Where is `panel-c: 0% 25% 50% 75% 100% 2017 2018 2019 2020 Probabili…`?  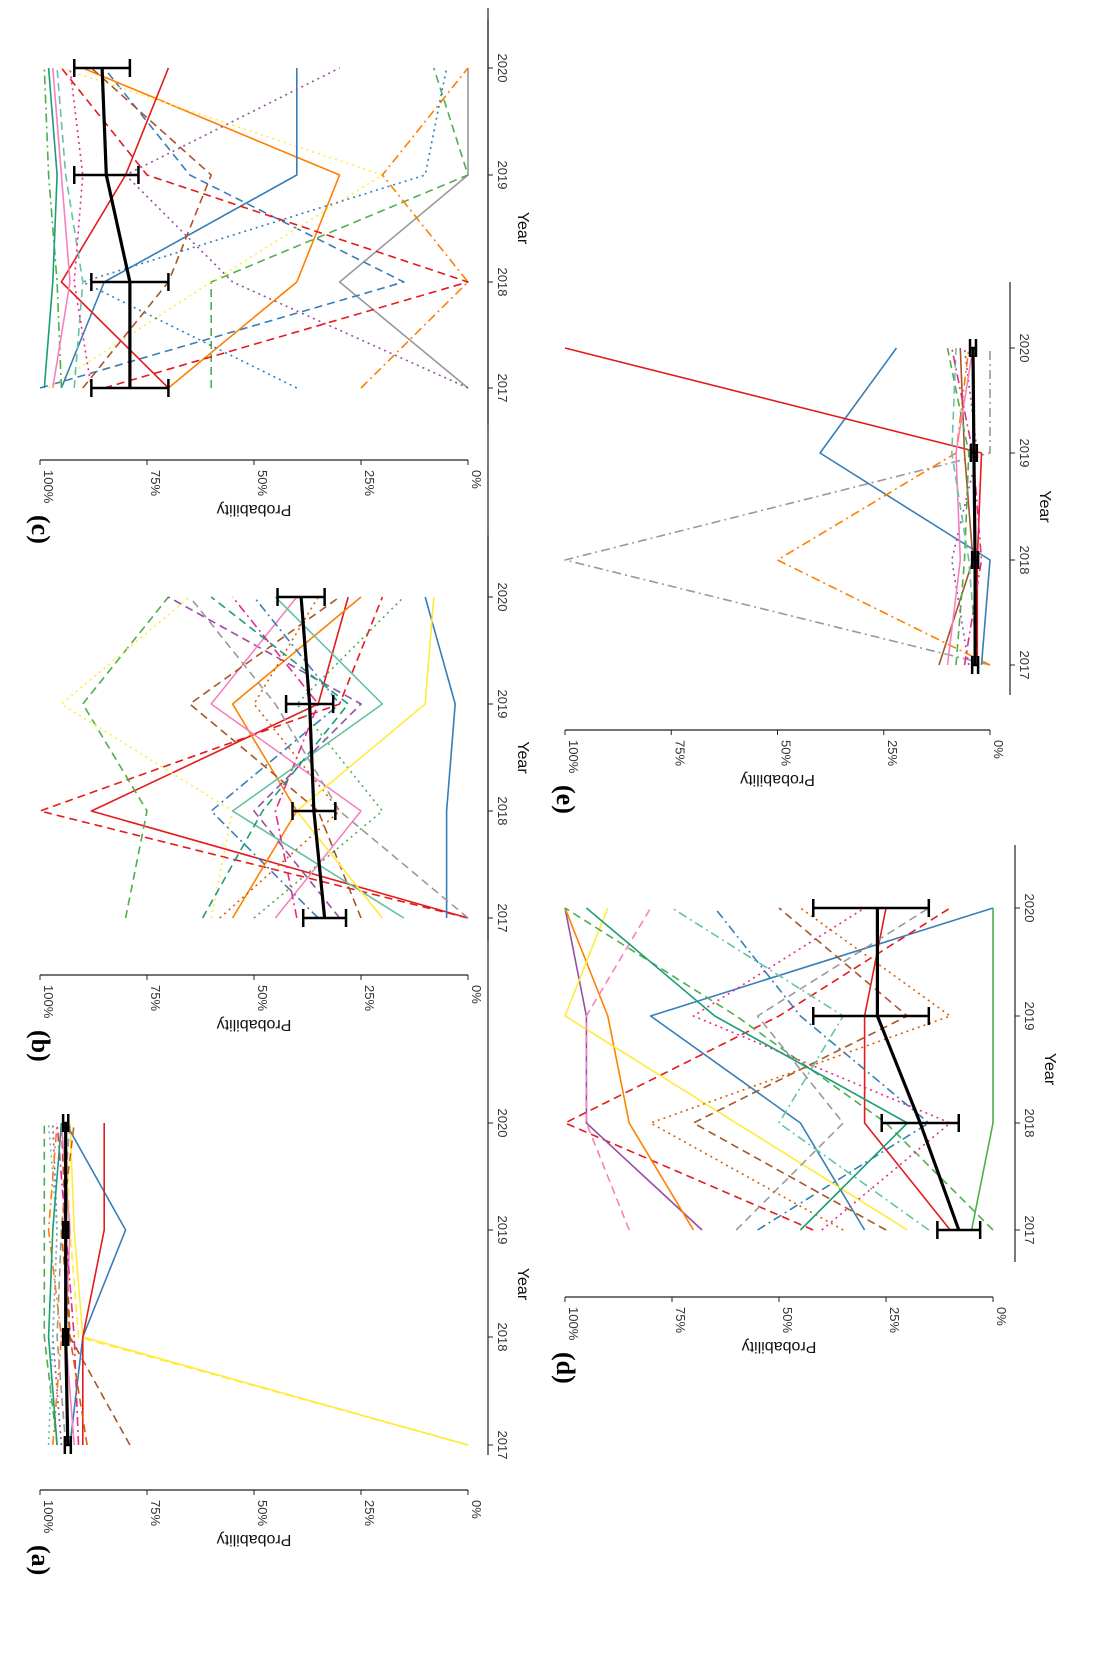
panel-c: 0% 25% 50% 75% 100% 2017 2018 2019 2020 Probabili… is located at coordinates (278, 276).